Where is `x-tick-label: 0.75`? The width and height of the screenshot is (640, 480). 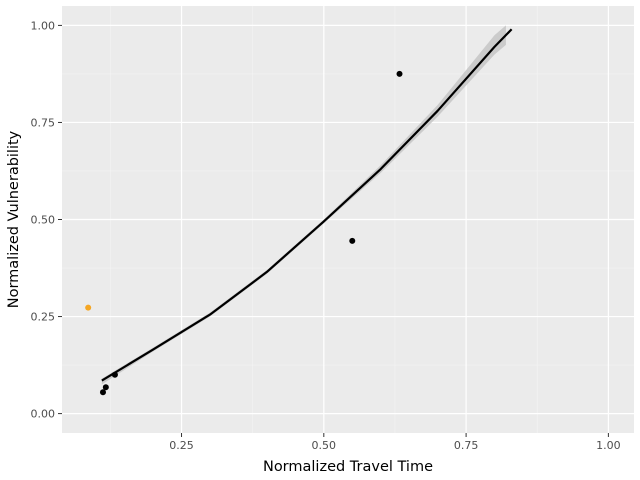
x-tick-label: 0.75 is located at coordinates (466, 445).